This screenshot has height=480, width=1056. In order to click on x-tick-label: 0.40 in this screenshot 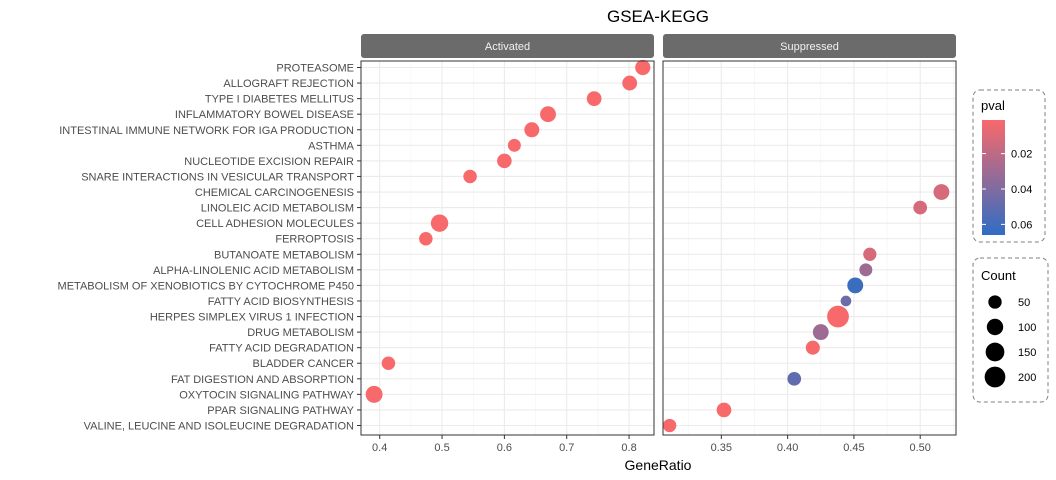, I will do `click(787, 448)`.